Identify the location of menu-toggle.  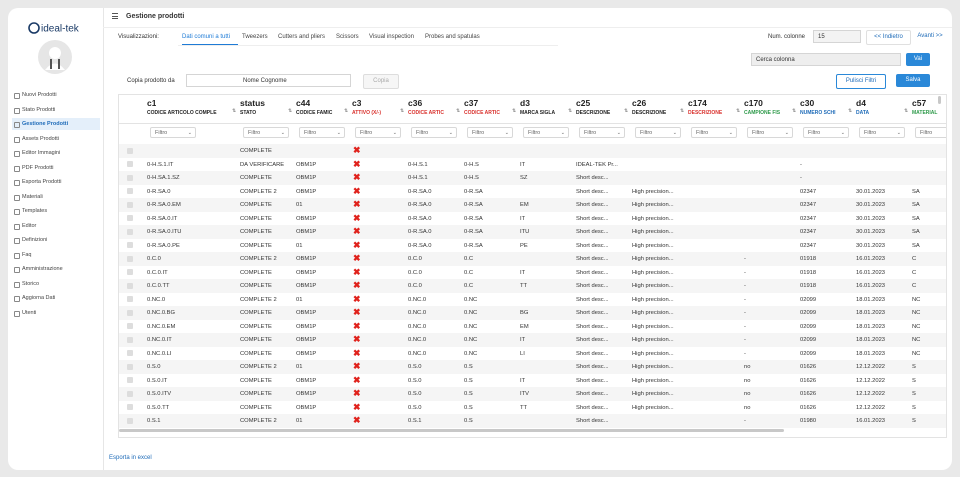
(115, 16).